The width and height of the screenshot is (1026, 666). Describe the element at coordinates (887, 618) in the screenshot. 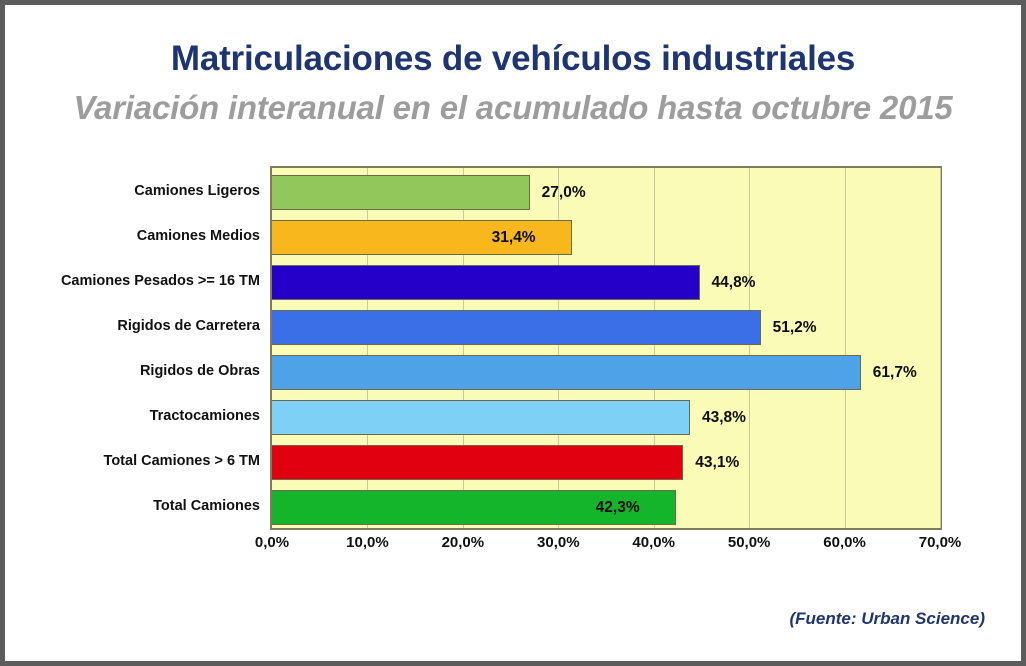

I see `source-note: (Fuente: Urban Science)` at that location.